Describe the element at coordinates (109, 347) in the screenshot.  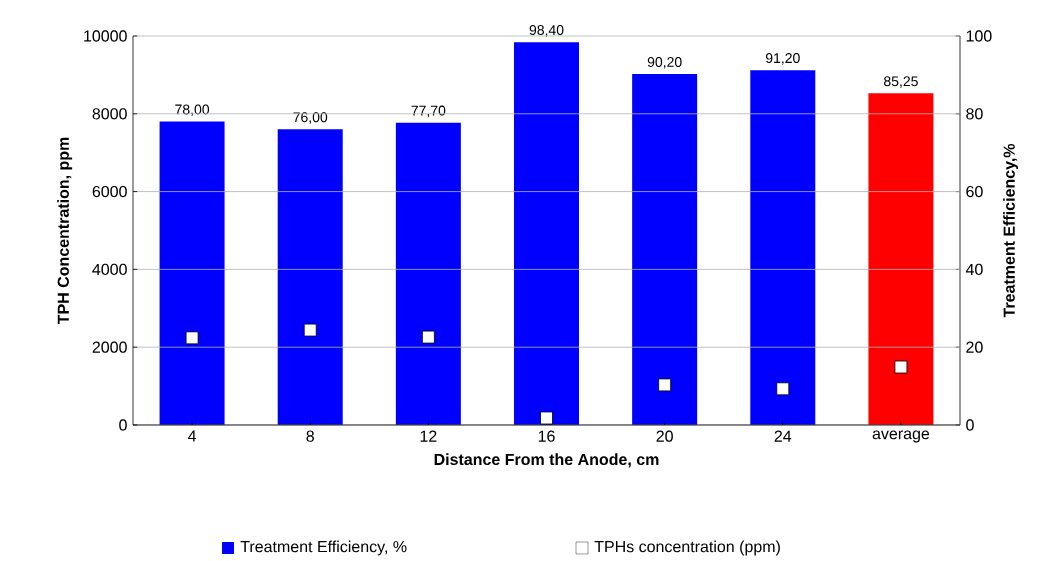
I see `y-tick-label: 2000` at that location.